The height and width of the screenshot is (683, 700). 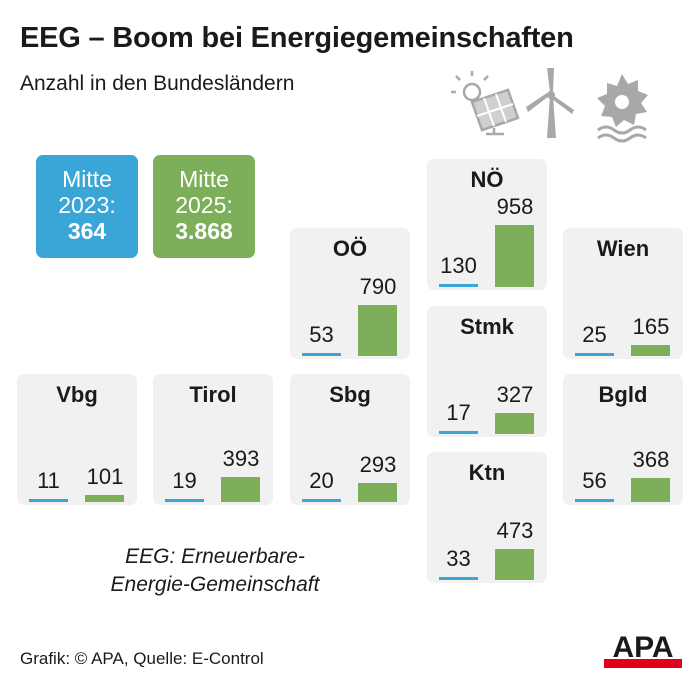 I want to click on tile-name: Wien, so click(x=623, y=248).